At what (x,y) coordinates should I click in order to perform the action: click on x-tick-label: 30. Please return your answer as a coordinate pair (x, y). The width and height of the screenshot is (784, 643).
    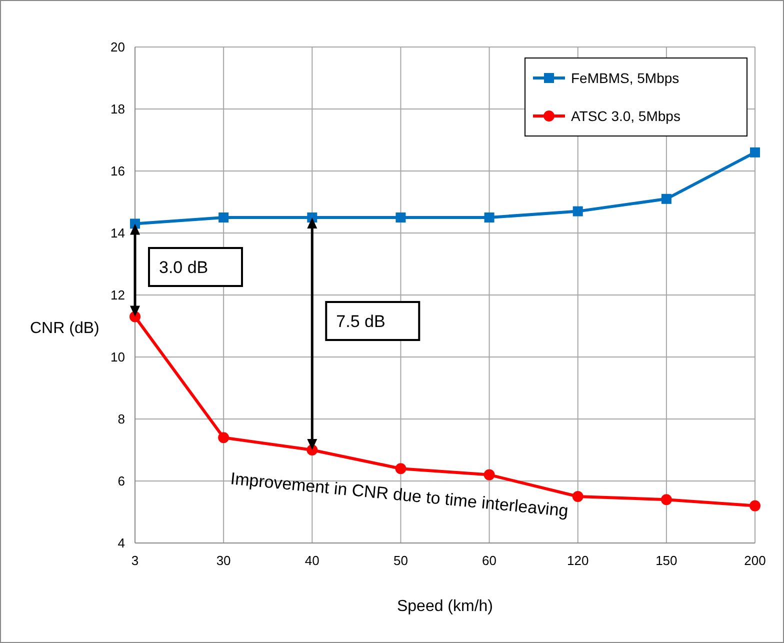
    Looking at the image, I should click on (223, 560).